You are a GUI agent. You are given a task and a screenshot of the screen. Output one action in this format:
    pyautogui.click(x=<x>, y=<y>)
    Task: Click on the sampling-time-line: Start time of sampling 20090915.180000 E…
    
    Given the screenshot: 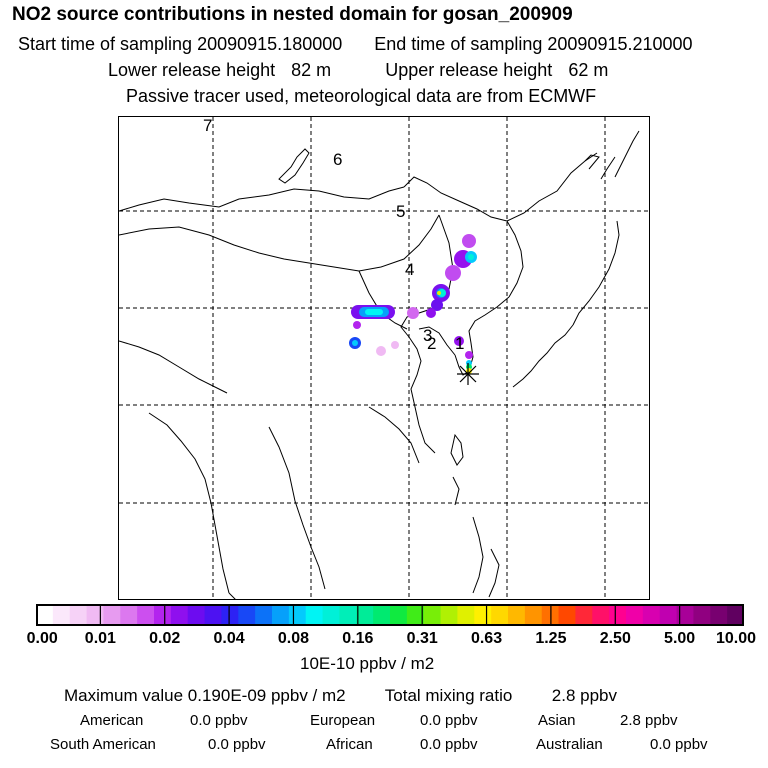 What is the action you would take?
    pyautogui.click(x=355, y=44)
    